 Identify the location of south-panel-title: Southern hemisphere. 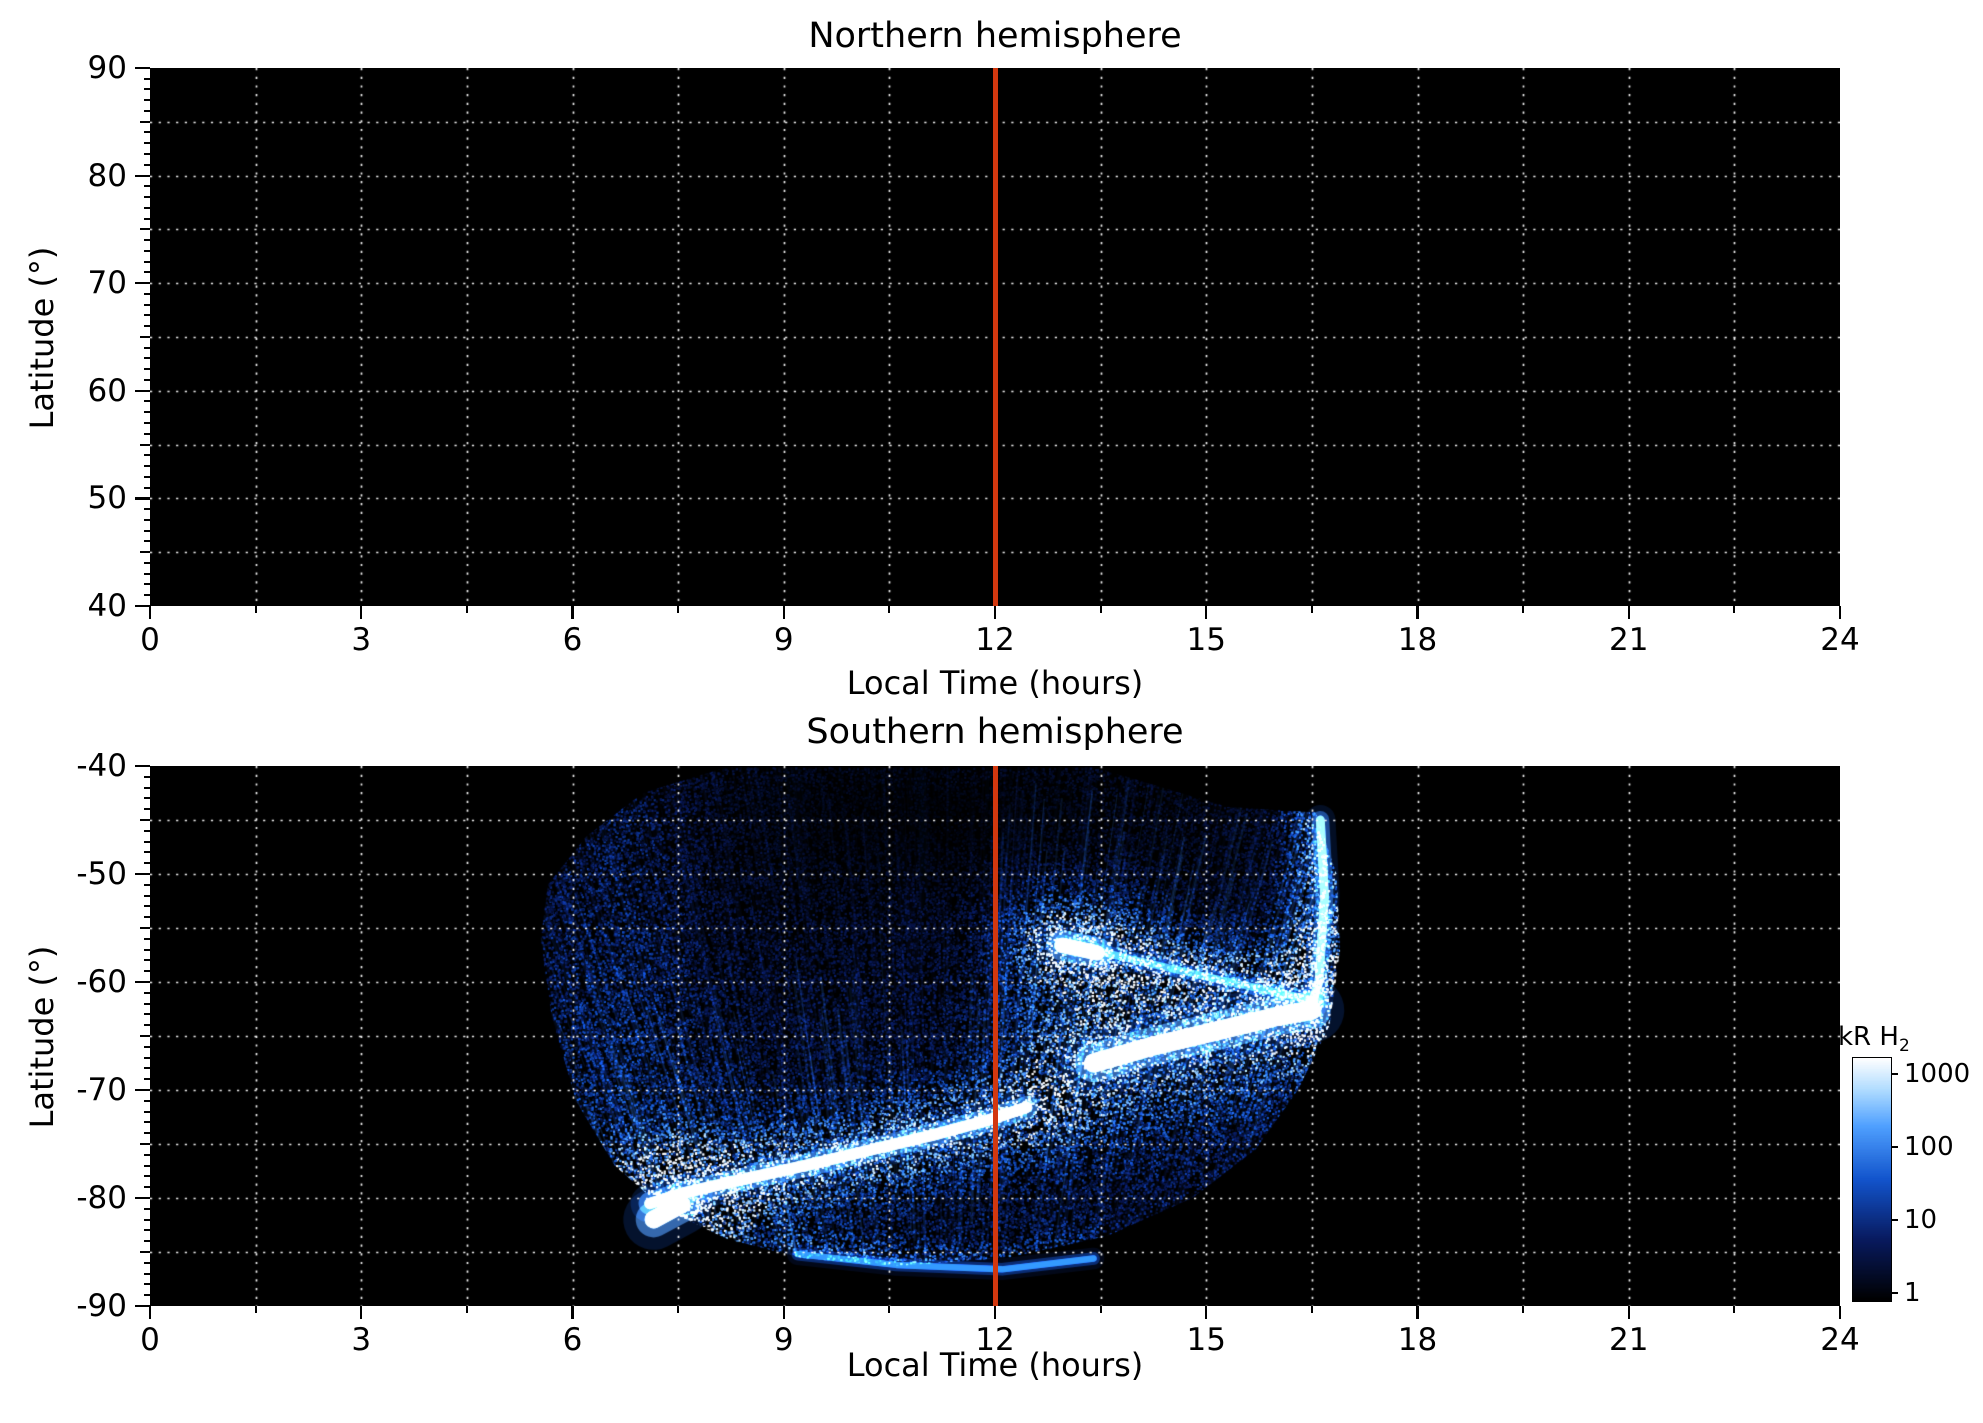
(995, 732).